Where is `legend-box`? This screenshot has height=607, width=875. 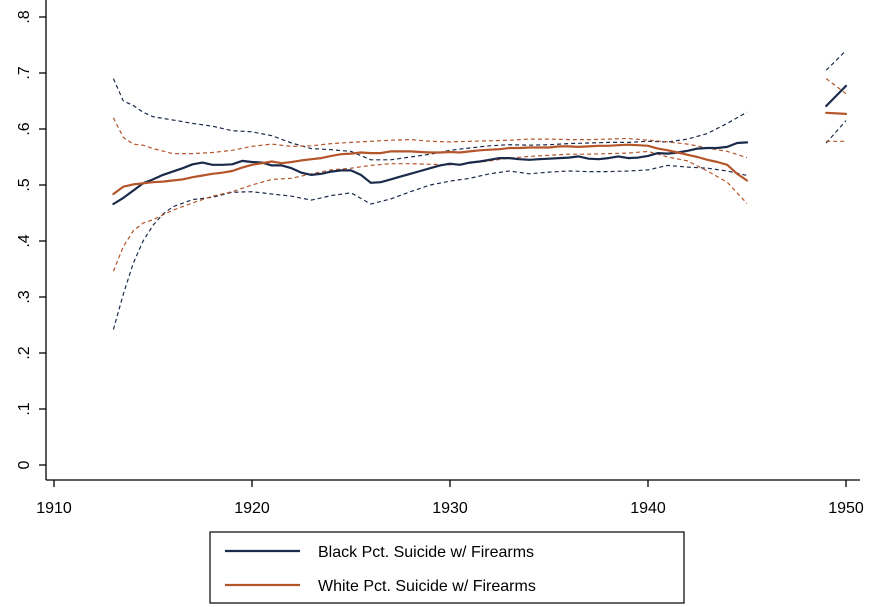 legend-box is located at coordinates (447, 567).